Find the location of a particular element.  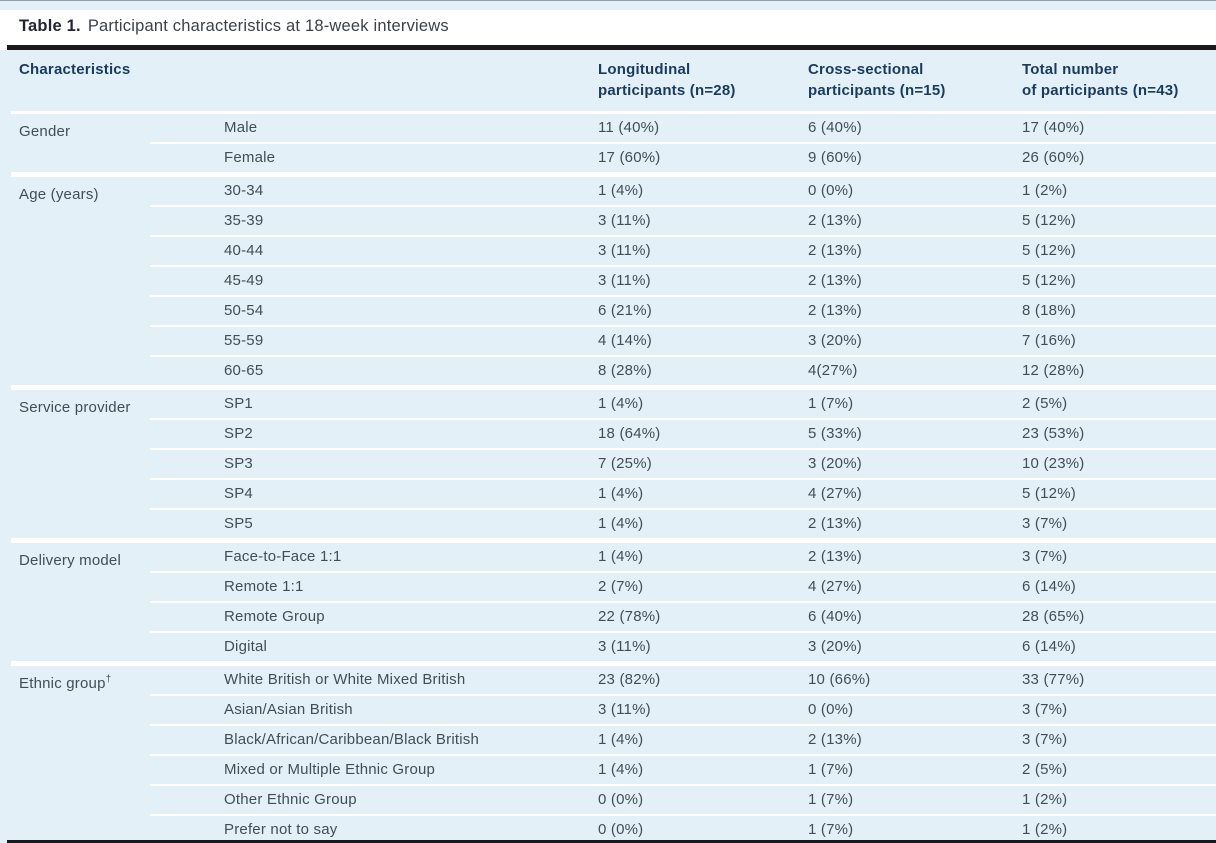

value-longitudinal: 7 (25%) is located at coordinates (625, 463).